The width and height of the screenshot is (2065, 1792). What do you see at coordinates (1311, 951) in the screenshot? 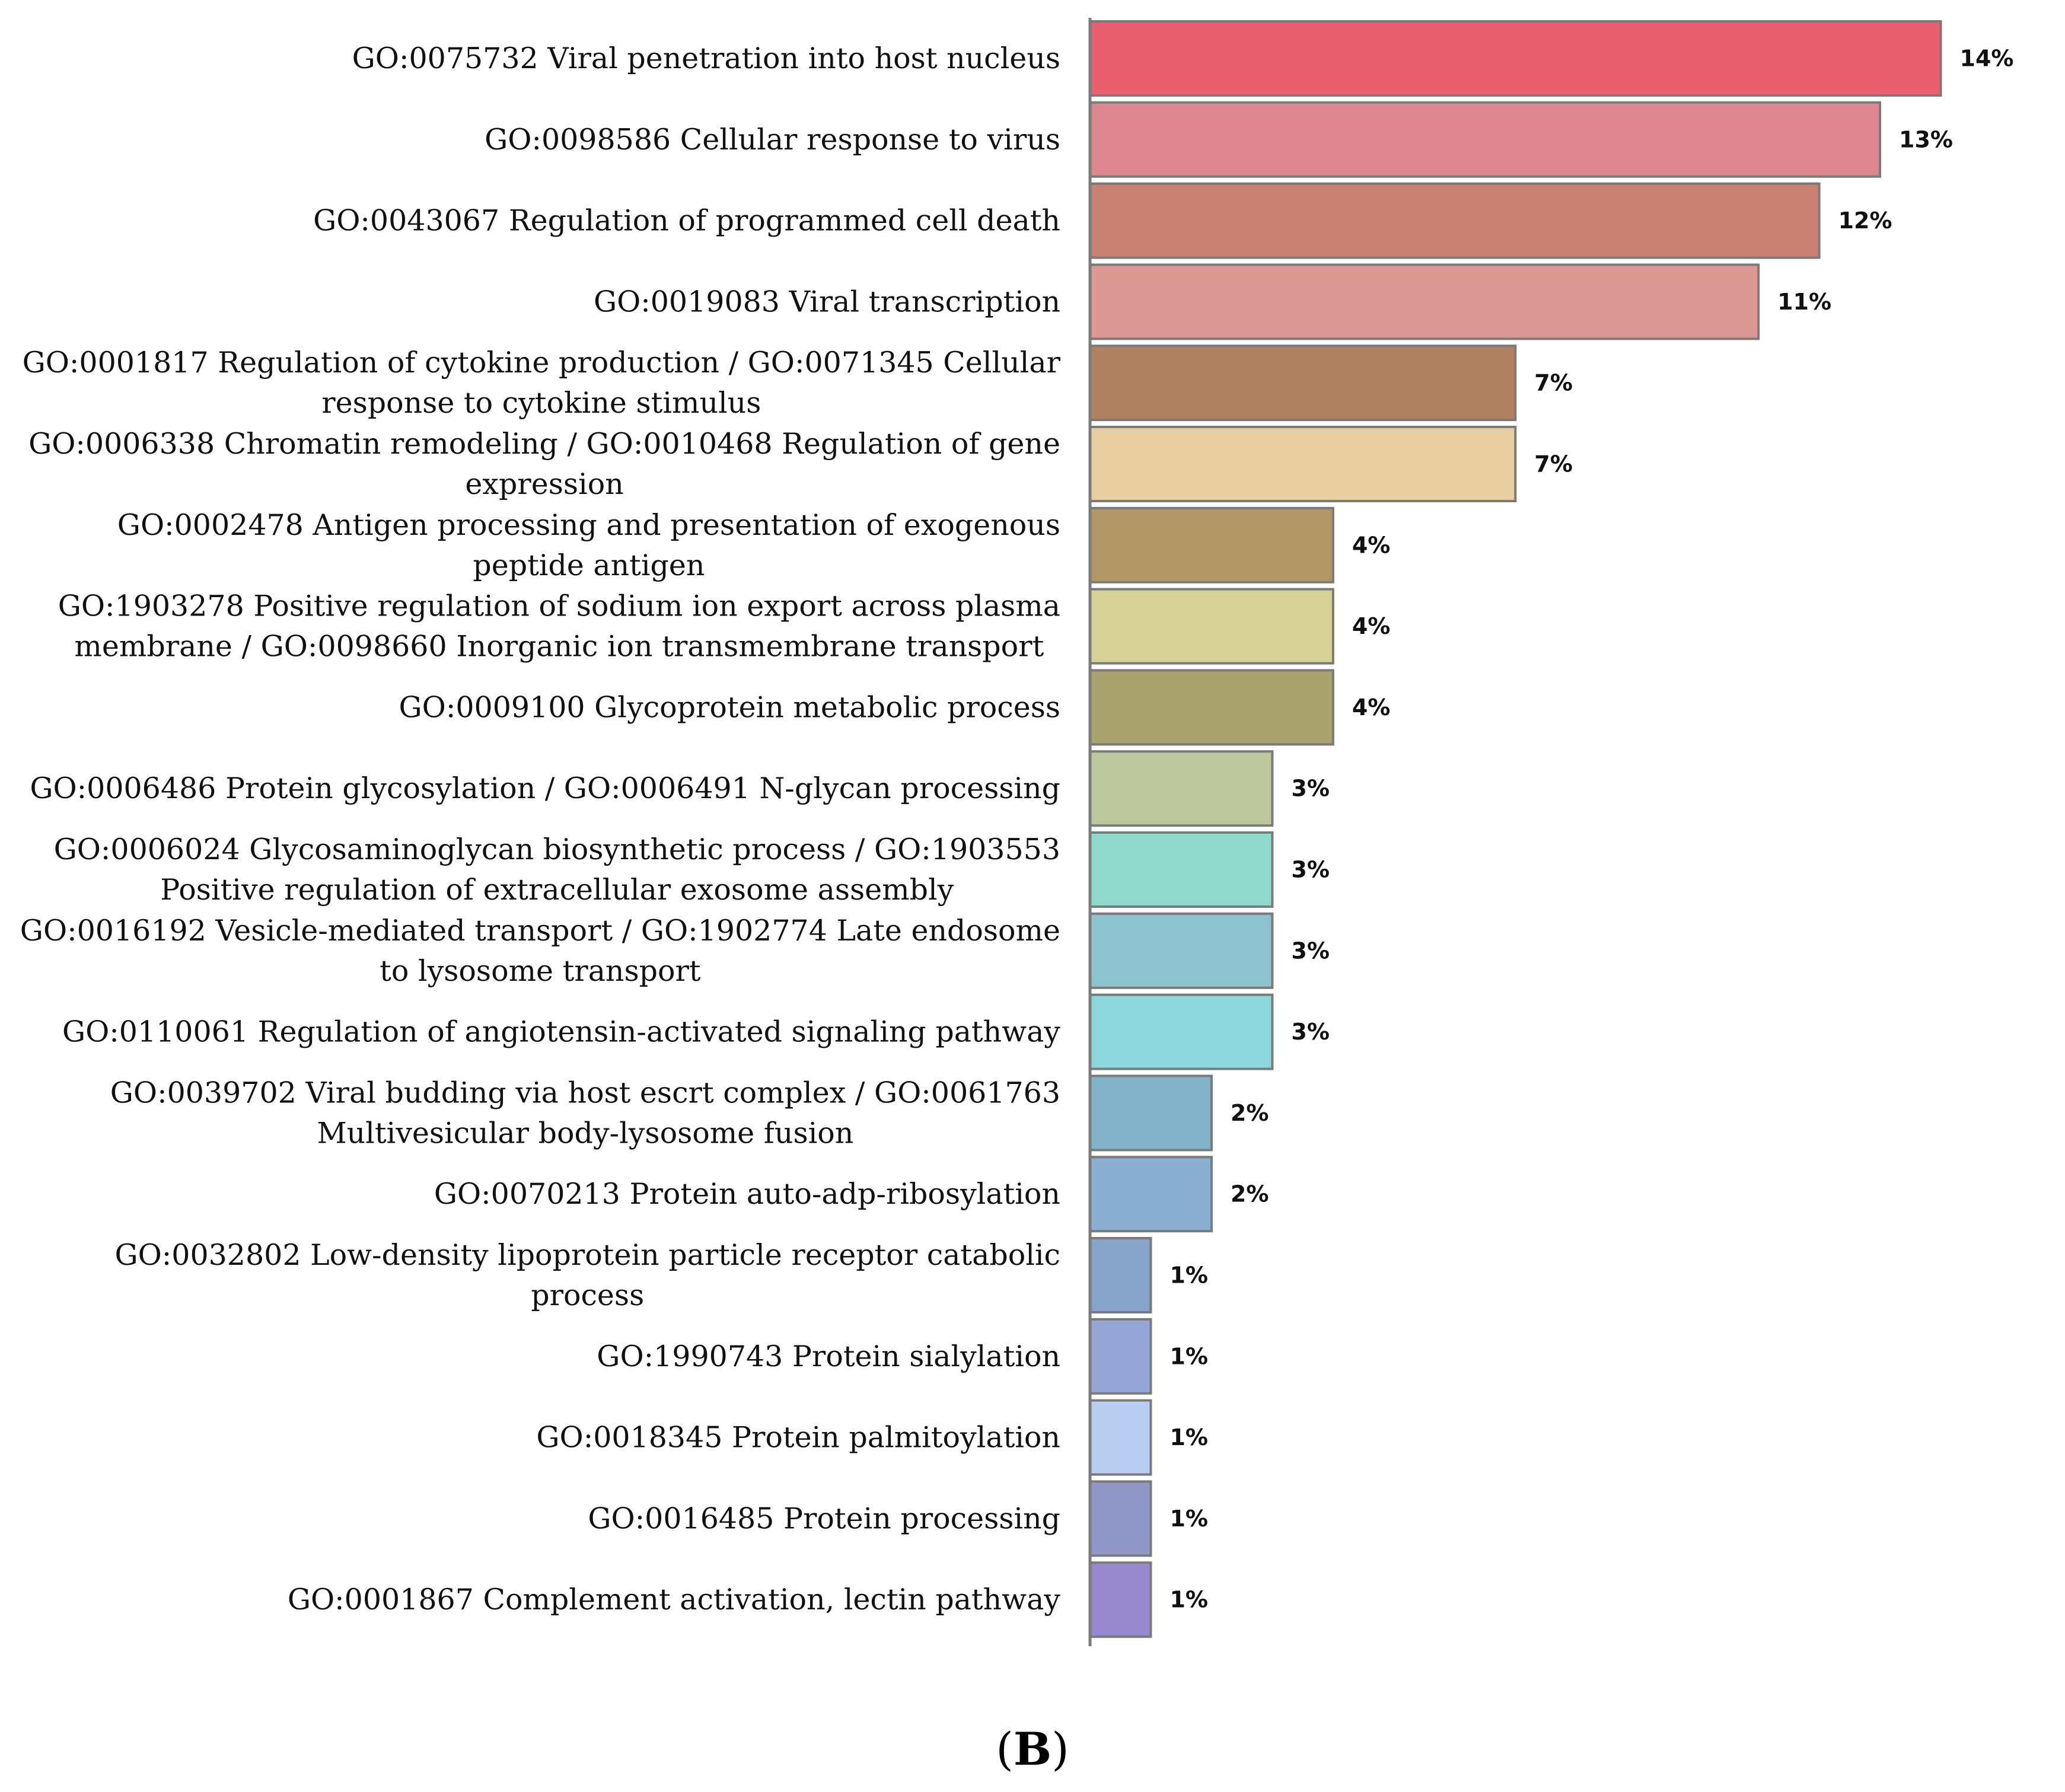
I see `value-label-12: 3%` at bounding box center [1311, 951].